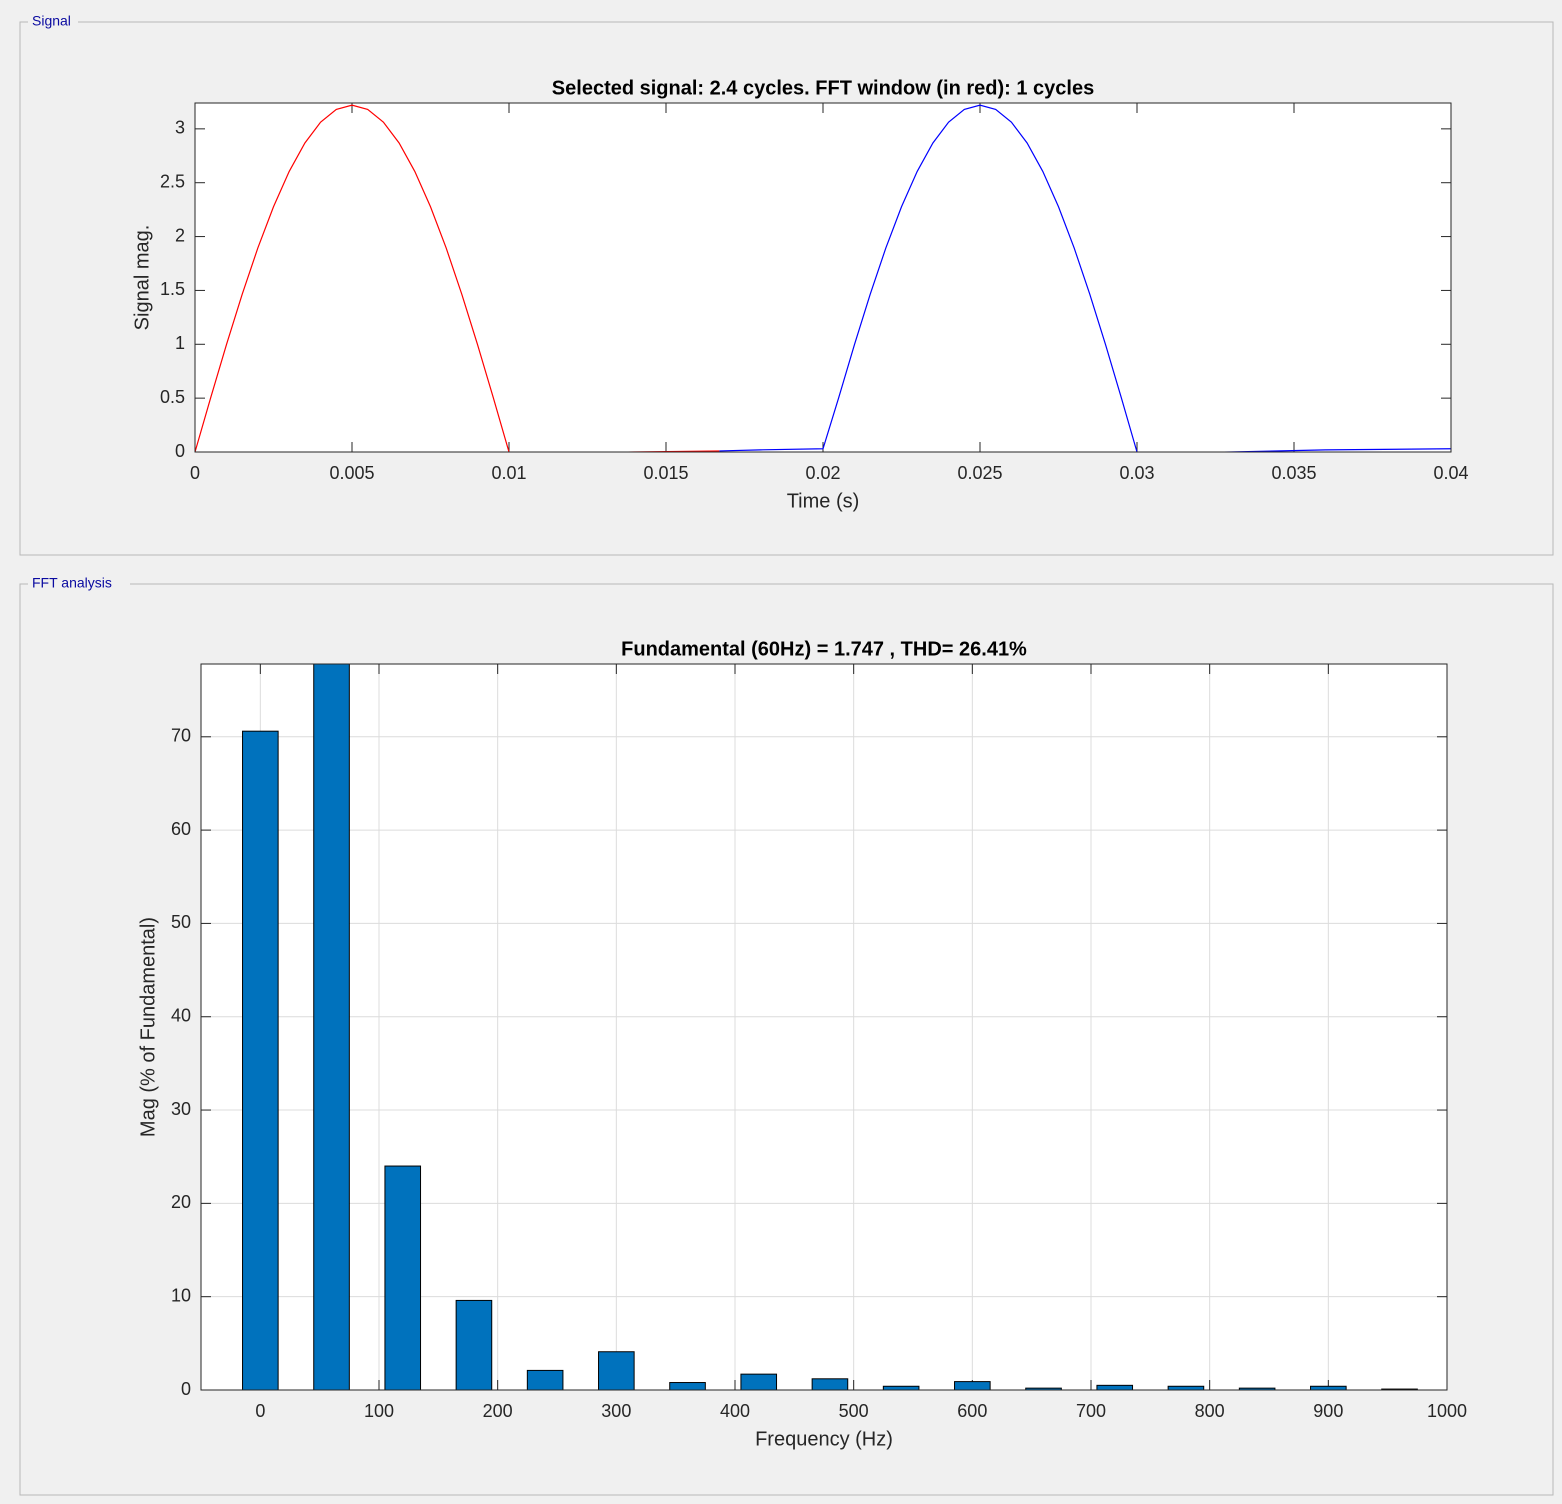  I want to click on y-tick-label: 30, so click(181, 1109).